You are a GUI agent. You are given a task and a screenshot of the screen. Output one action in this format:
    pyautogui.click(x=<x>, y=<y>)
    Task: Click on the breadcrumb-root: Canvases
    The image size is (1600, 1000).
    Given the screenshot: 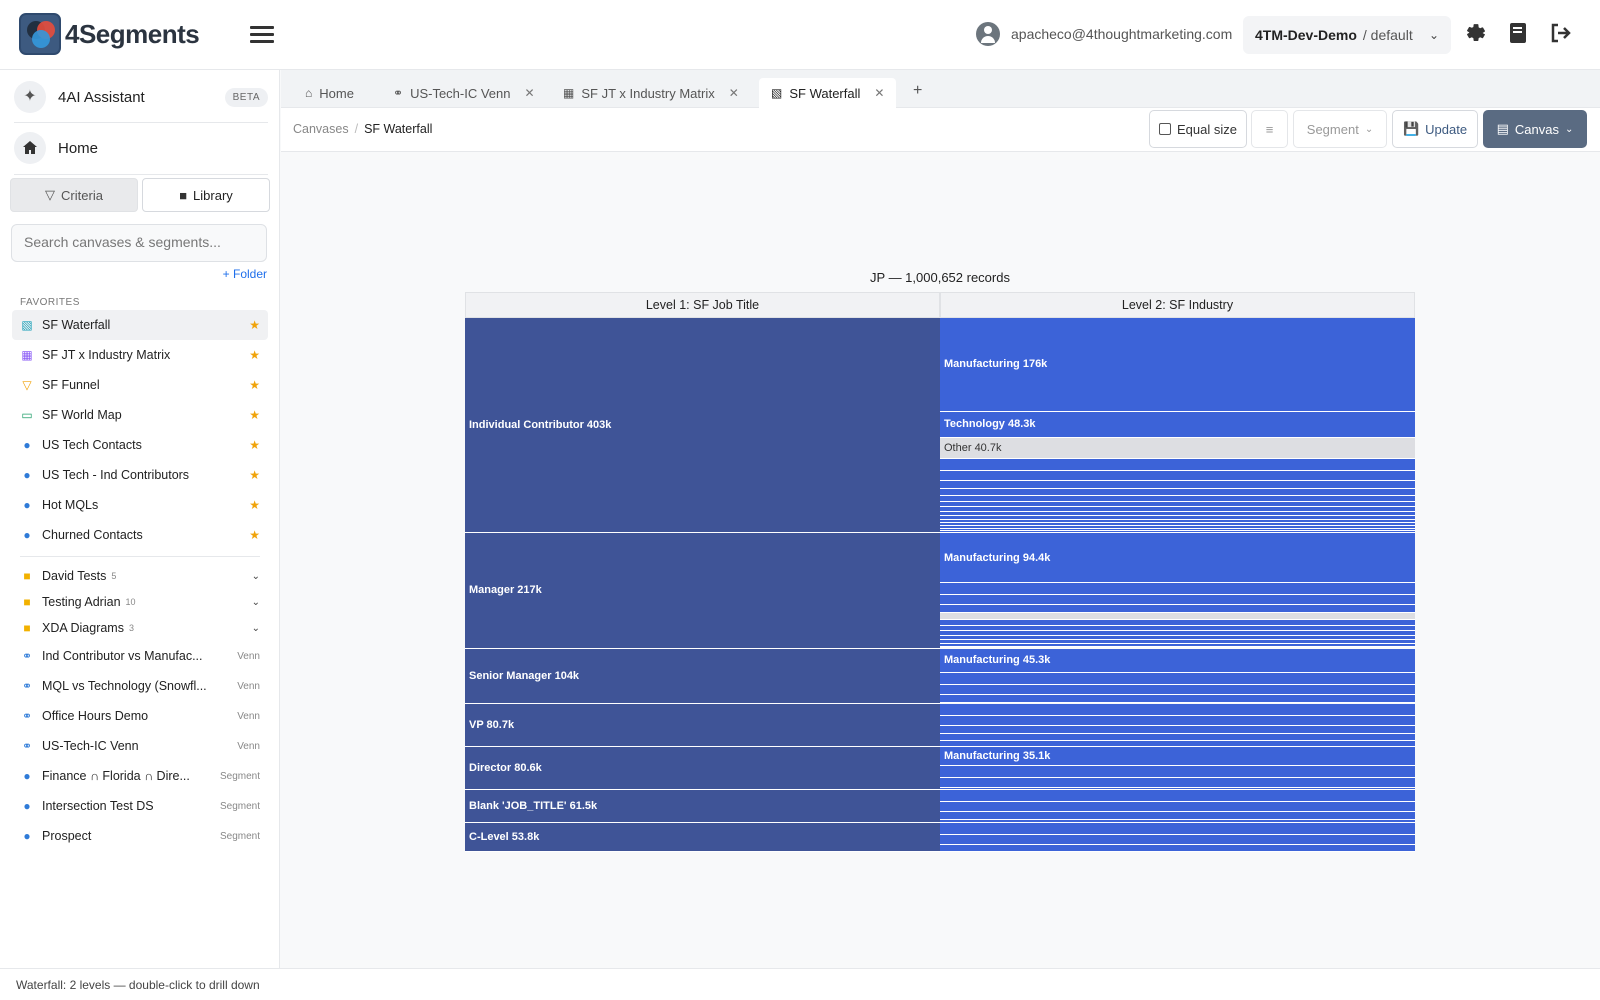 What is the action you would take?
    pyautogui.click(x=321, y=129)
    